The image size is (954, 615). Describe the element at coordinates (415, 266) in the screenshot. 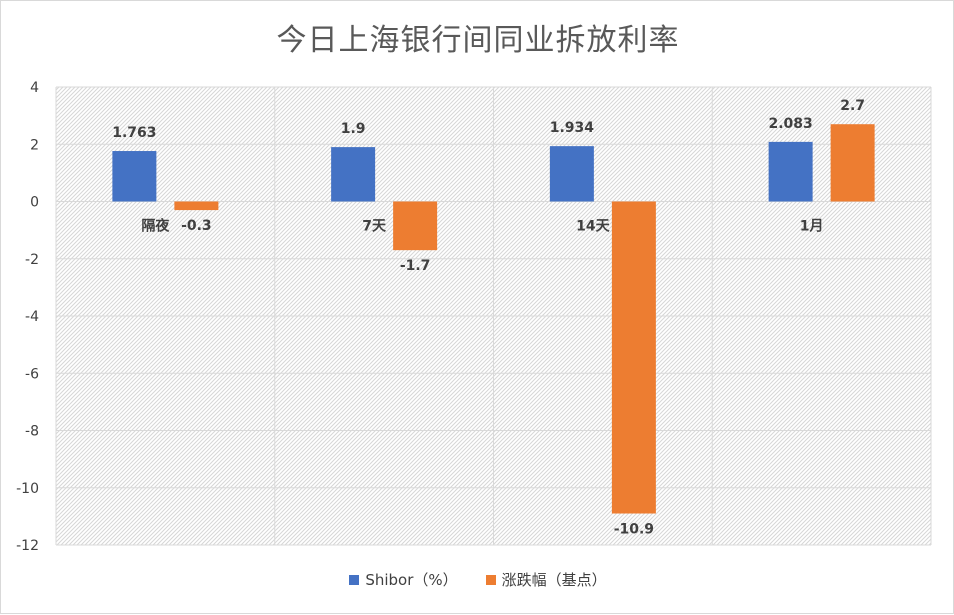

I see `data-label-change: -1.7` at that location.